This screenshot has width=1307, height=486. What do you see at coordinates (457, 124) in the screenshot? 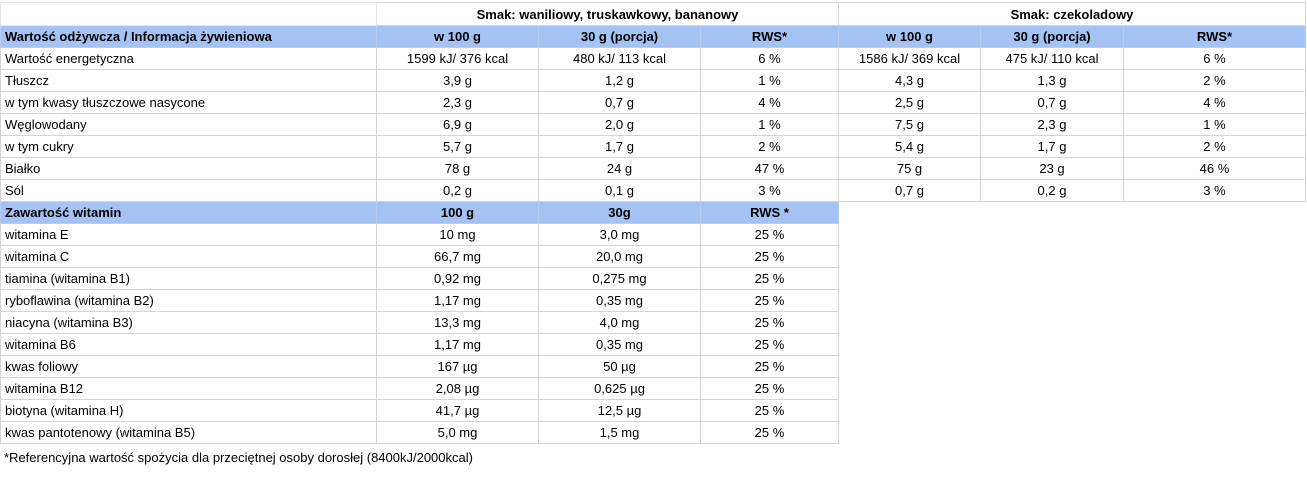
I see `per-100g-a: 6,9 g` at bounding box center [457, 124].